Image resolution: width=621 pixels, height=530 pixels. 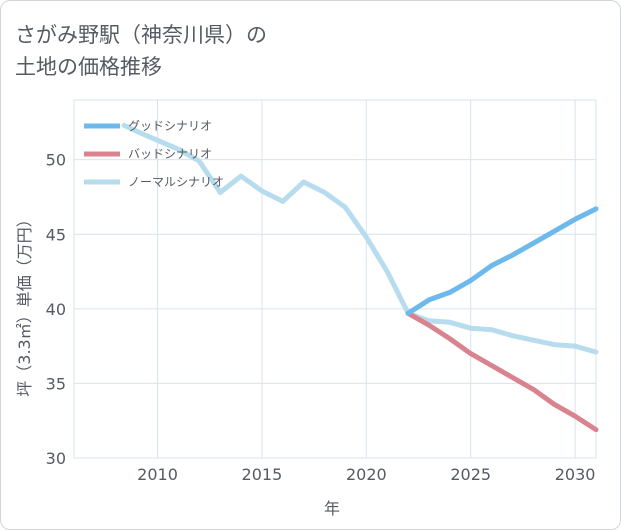 What do you see at coordinates (56, 383) in the screenshot?
I see `y-tick-label-35: 35` at bounding box center [56, 383].